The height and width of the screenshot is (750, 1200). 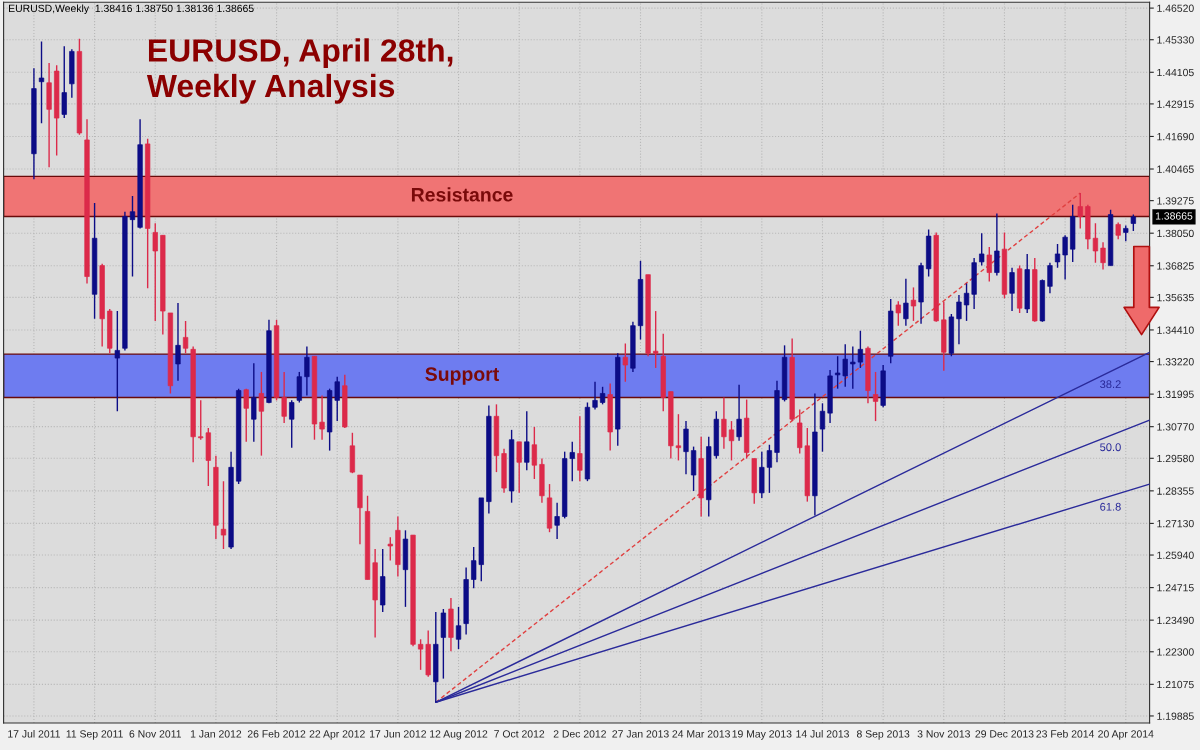 I want to click on annotation: EURUSD,Weekly 1.38416 1.38750 1.38136 1.38665, so click(x=131, y=9).